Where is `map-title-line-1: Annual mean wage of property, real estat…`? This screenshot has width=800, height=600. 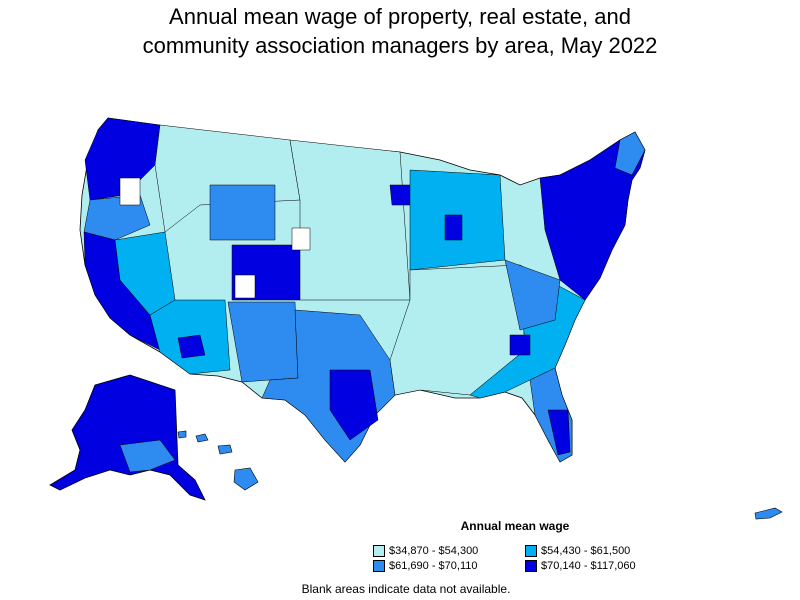 map-title-line-1: Annual mean wage of property, real estat… is located at coordinates (400, 16).